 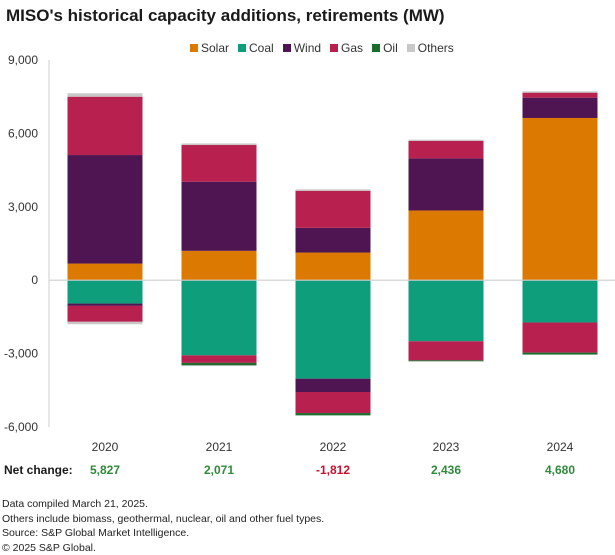 What do you see at coordinates (105, 313) in the screenshot?
I see `bar-segment-gas-retirement-2020` at bounding box center [105, 313].